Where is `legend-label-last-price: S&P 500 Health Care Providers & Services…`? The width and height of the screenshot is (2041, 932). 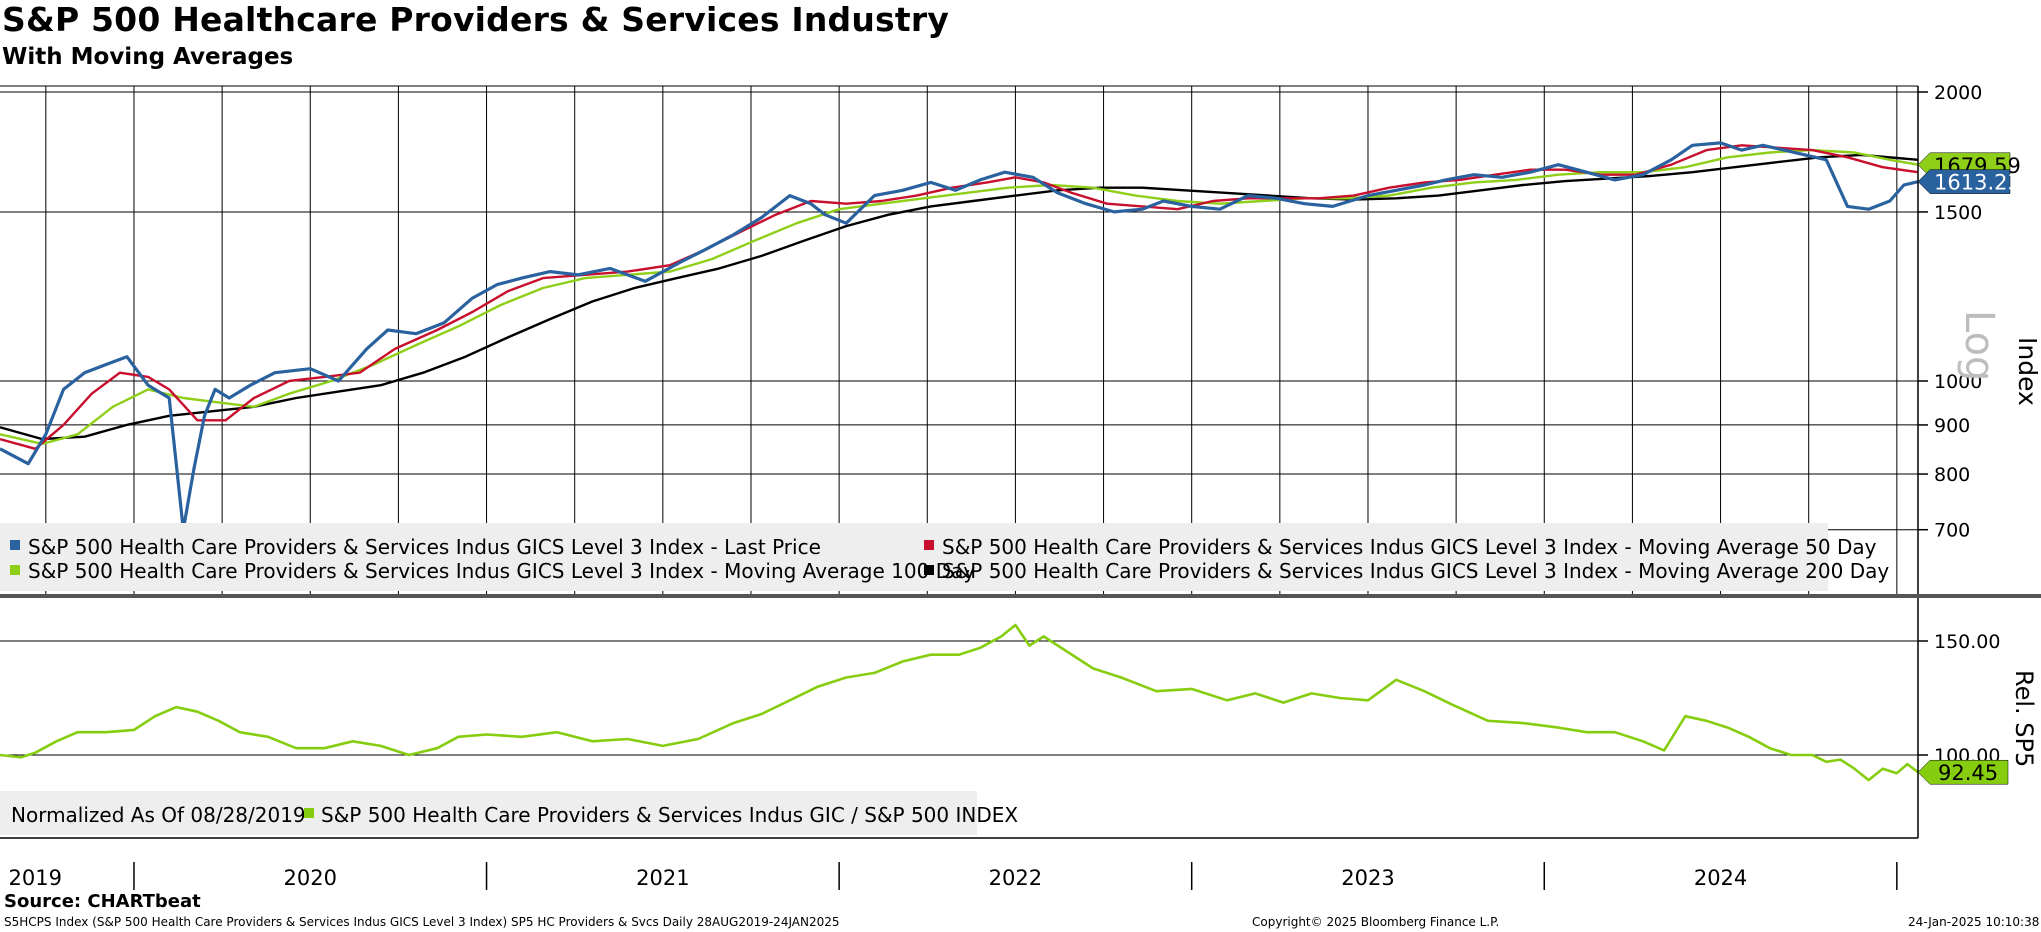 legend-label-last-price: S&P 500 Health Care Providers & Services… is located at coordinates (424, 547).